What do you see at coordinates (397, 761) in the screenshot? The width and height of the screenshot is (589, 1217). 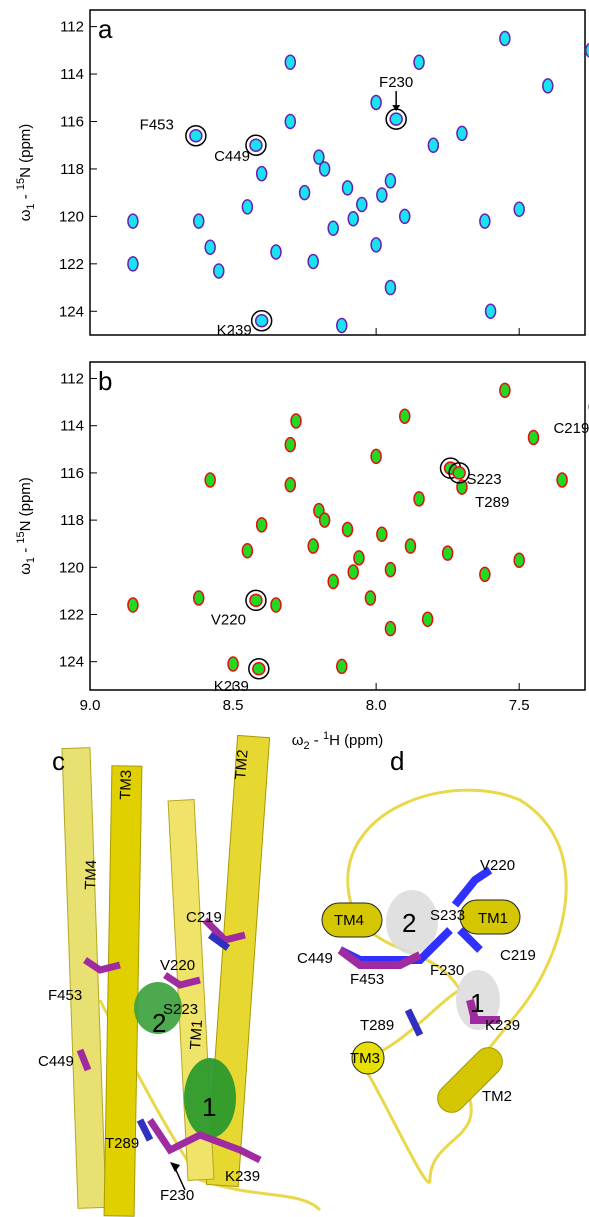 I see `panel-label: d` at bounding box center [397, 761].